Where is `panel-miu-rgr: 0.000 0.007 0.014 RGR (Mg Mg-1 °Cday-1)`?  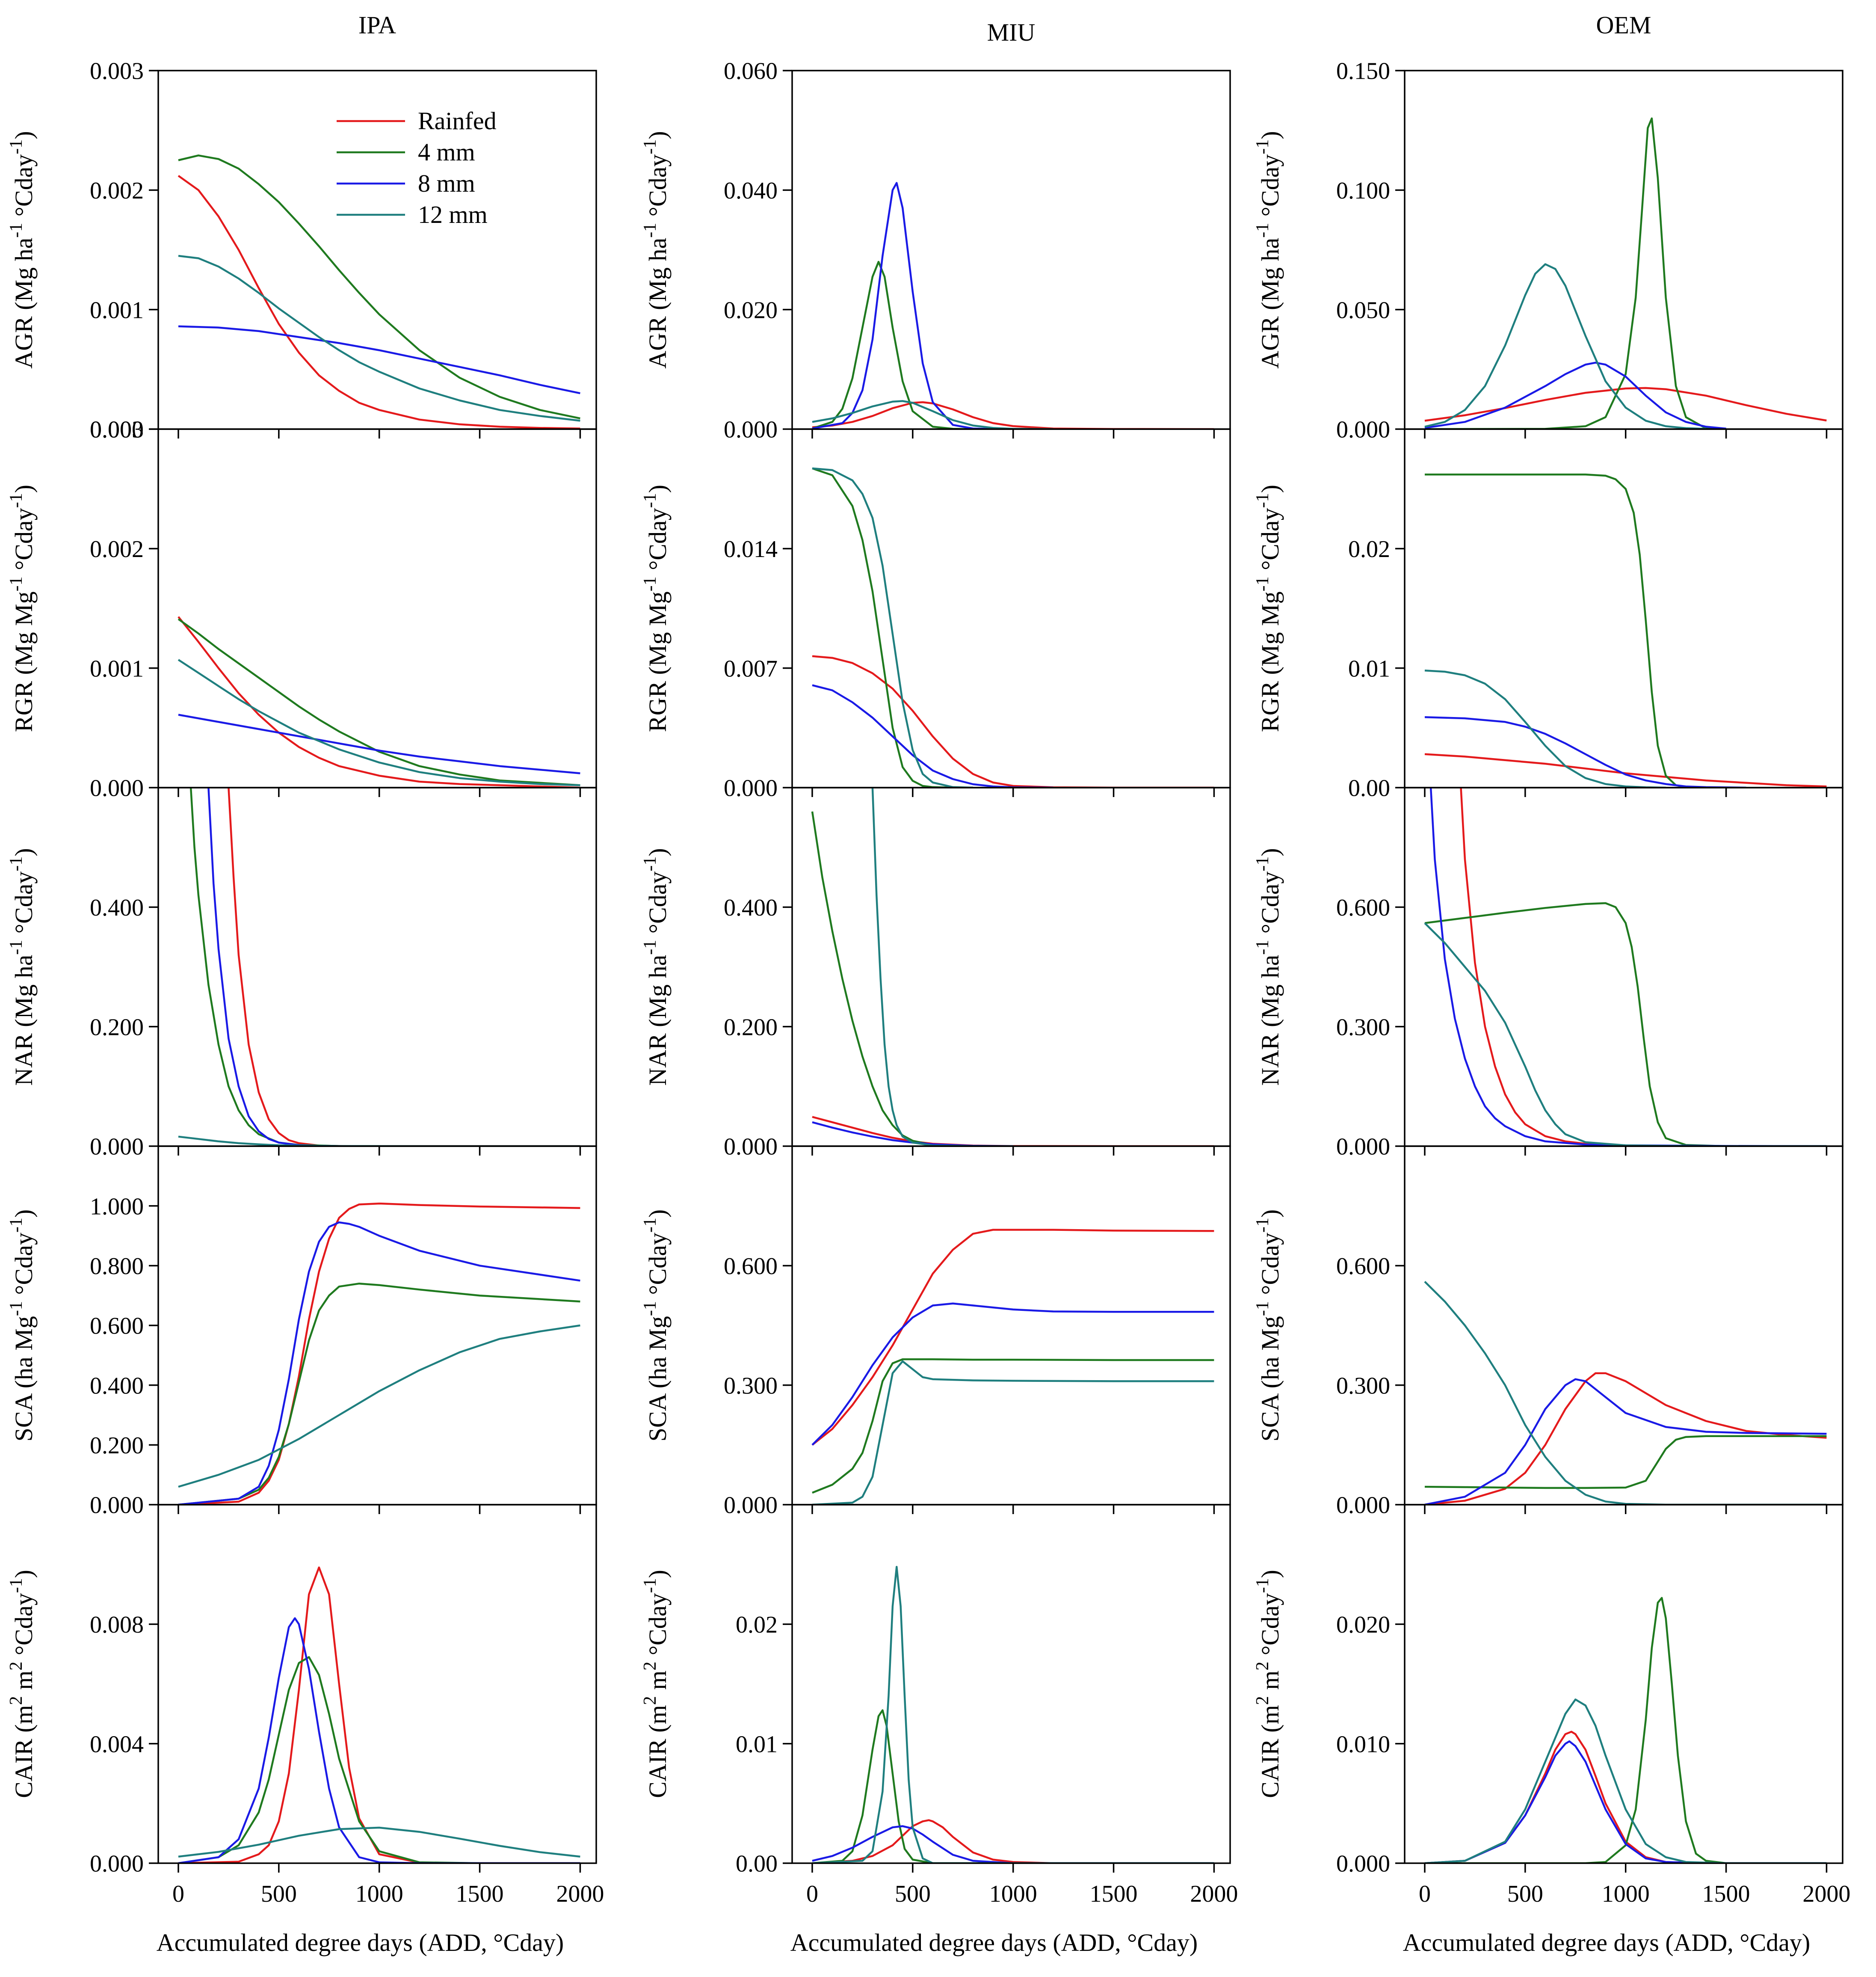
panel-miu-rgr: 0.000 0.007 0.014 RGR (Mg Mg-1 °Cday-1) is located at coordinates (935, 615).